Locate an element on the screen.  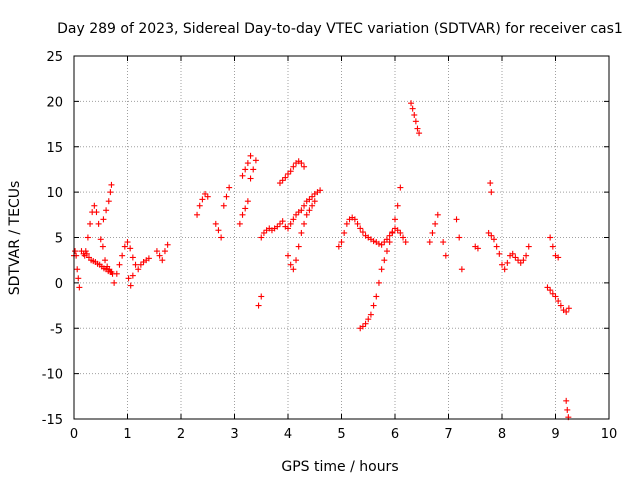
x-tick-label: 2 is located at coordinates (181, 434).